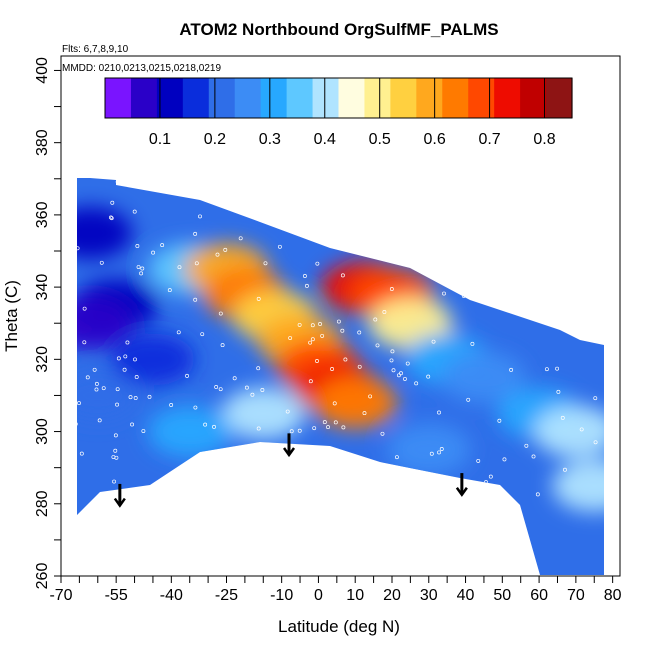 This screenshot has height=650, width=650. Describe the element at coordinates (355, 595) in the screenshot. I see `x-tick-label: 10` at that location.